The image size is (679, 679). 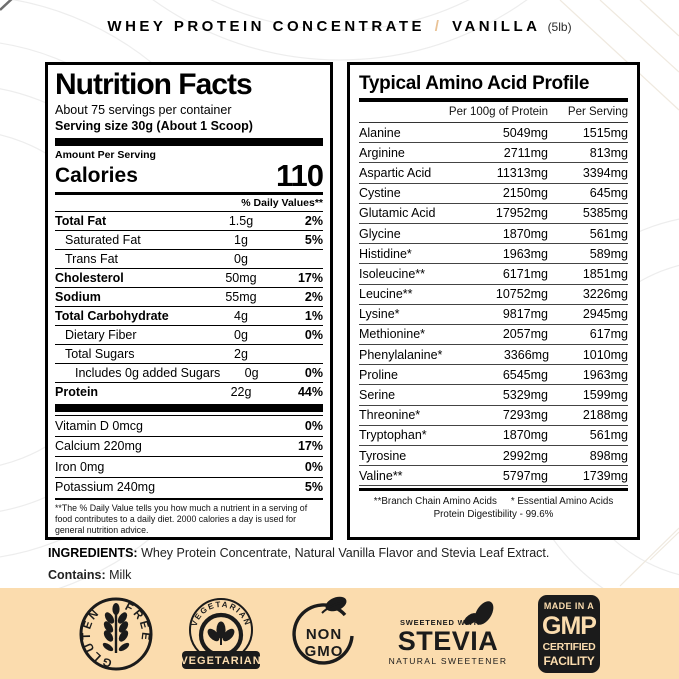 What do you see at coordinates (559, 27) in the screenshot?
I see `package-size: (5lb)` at bounding box center [559, 27].